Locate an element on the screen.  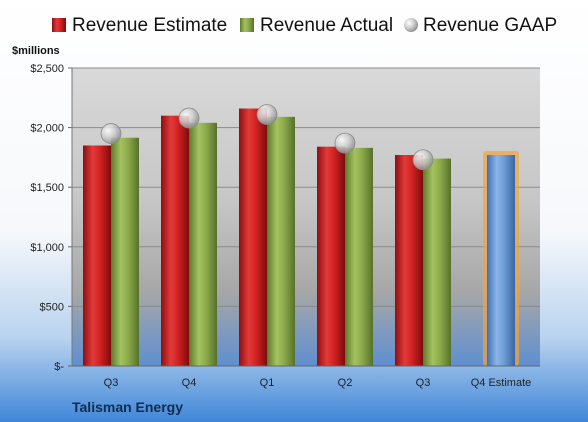
gaap-markers is located at coordinates (267, 137).